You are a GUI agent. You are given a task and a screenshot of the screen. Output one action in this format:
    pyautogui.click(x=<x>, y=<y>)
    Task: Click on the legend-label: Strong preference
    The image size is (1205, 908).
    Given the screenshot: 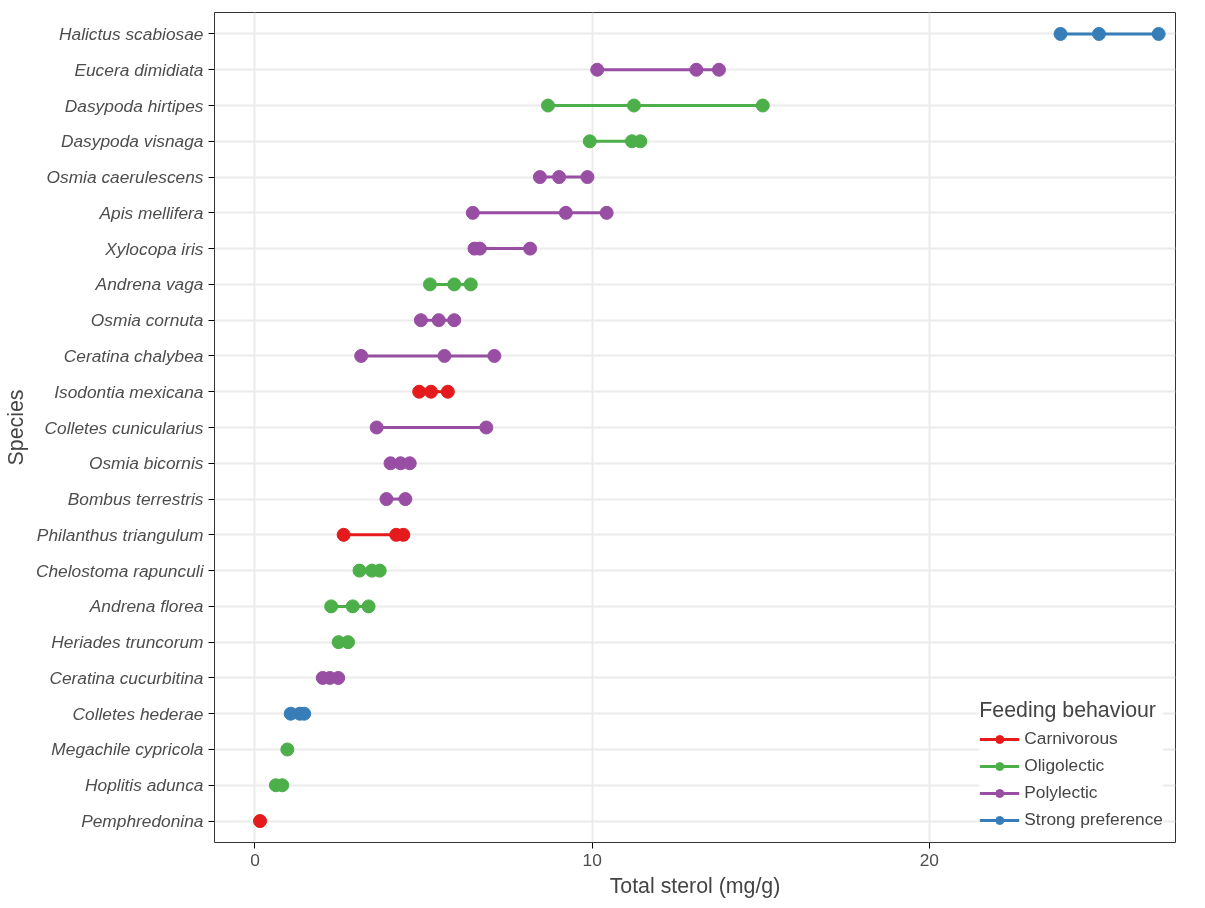 What is the action you would take?
    pyautogui.click(x=1093, y=819)
    